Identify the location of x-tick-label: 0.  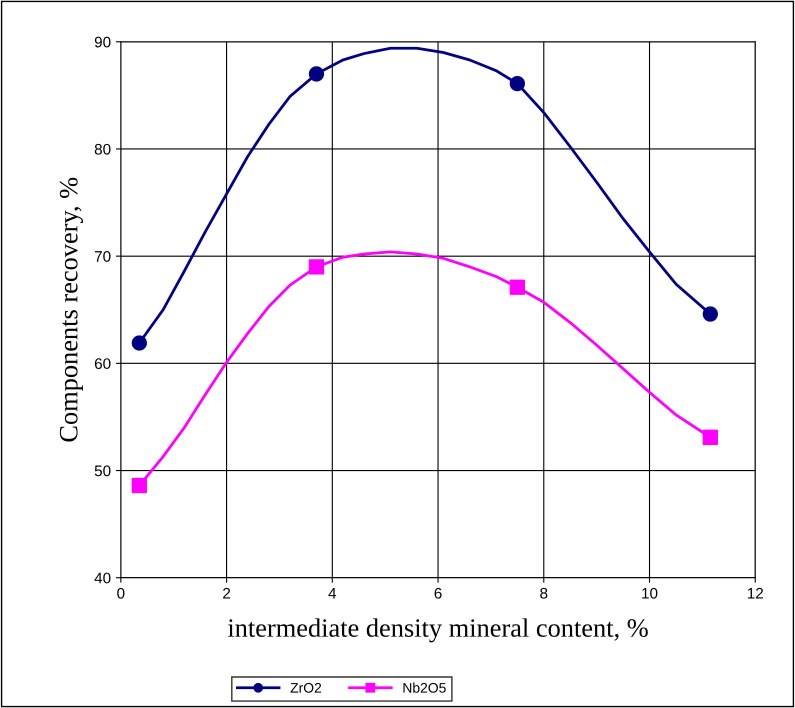
(120, 593).